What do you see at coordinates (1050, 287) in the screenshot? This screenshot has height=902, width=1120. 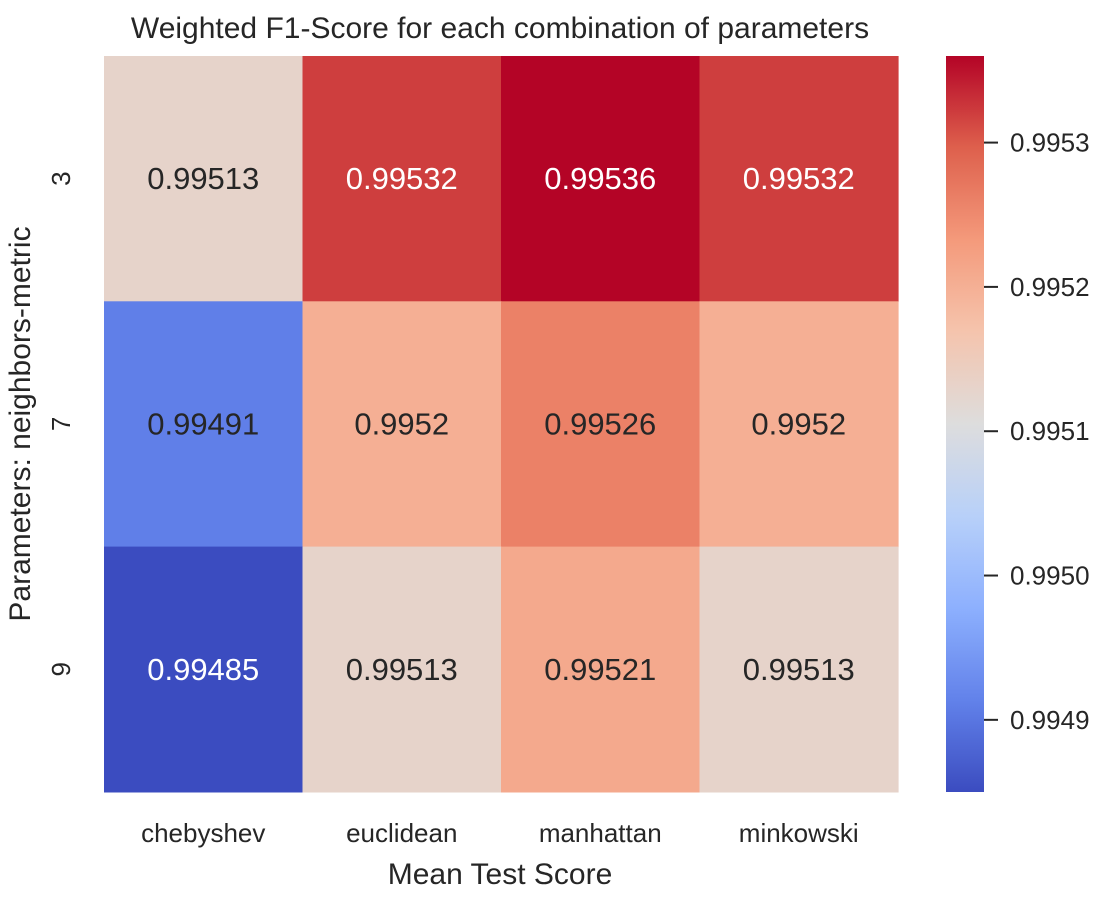 I see `colorbar-tick-label: 0.9952` at bounding box center [1050, 287].